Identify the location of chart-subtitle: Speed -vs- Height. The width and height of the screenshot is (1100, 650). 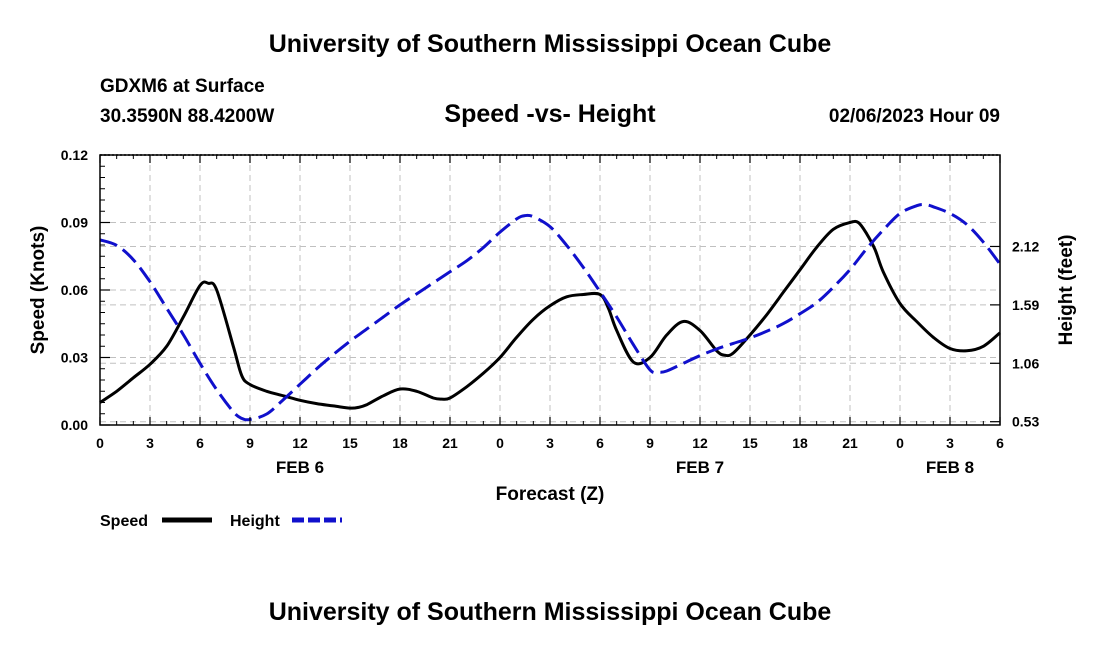
(550, 114).